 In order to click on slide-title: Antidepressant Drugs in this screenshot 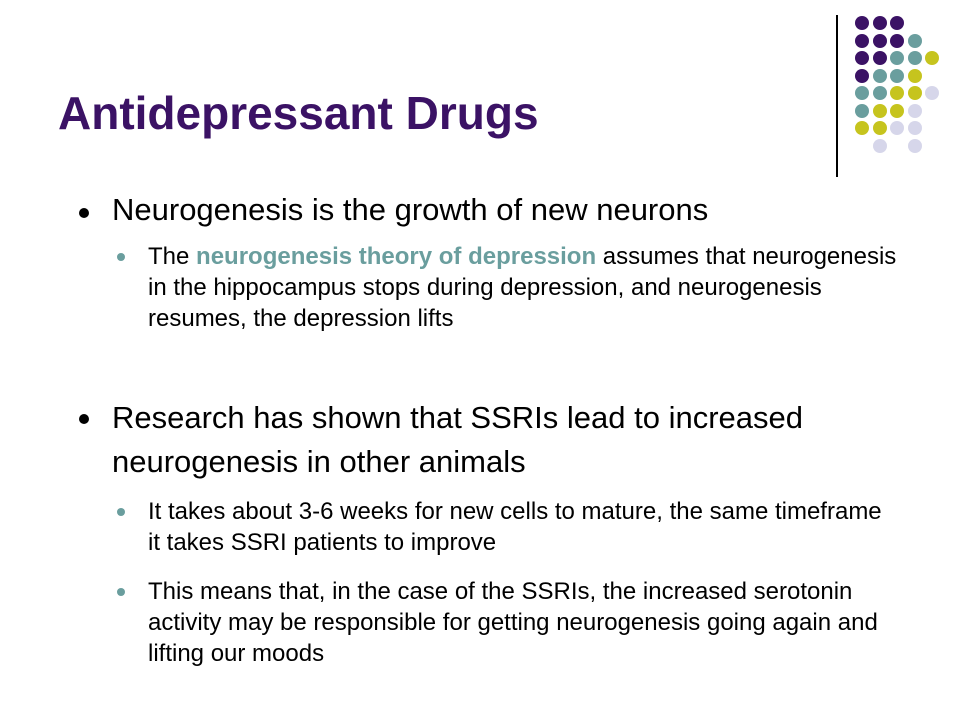, I will do `click(298, 113)`.